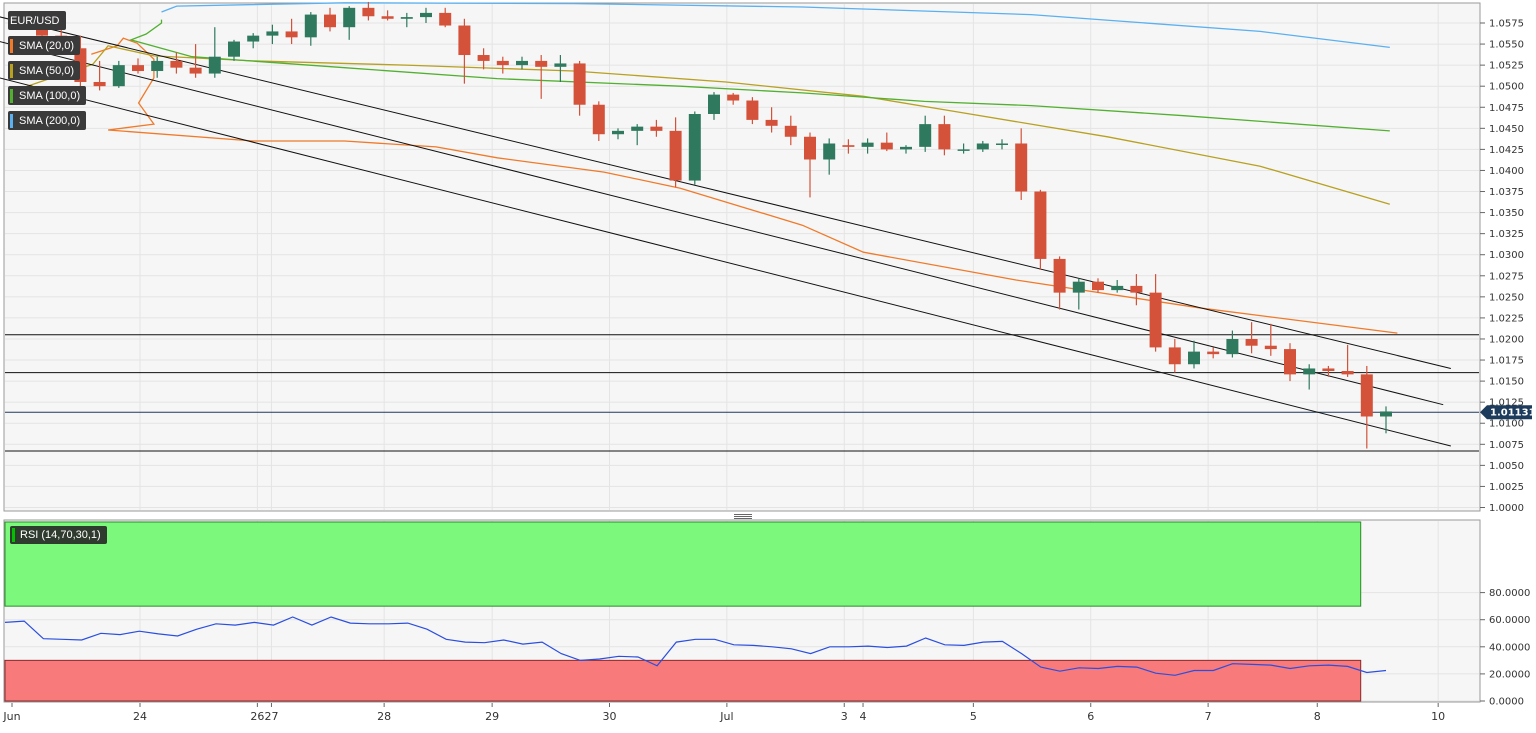 The width and height of the screenshot is (1536, 733). I want to click on y-tick-label: 1.0050, so click(1506, 466).